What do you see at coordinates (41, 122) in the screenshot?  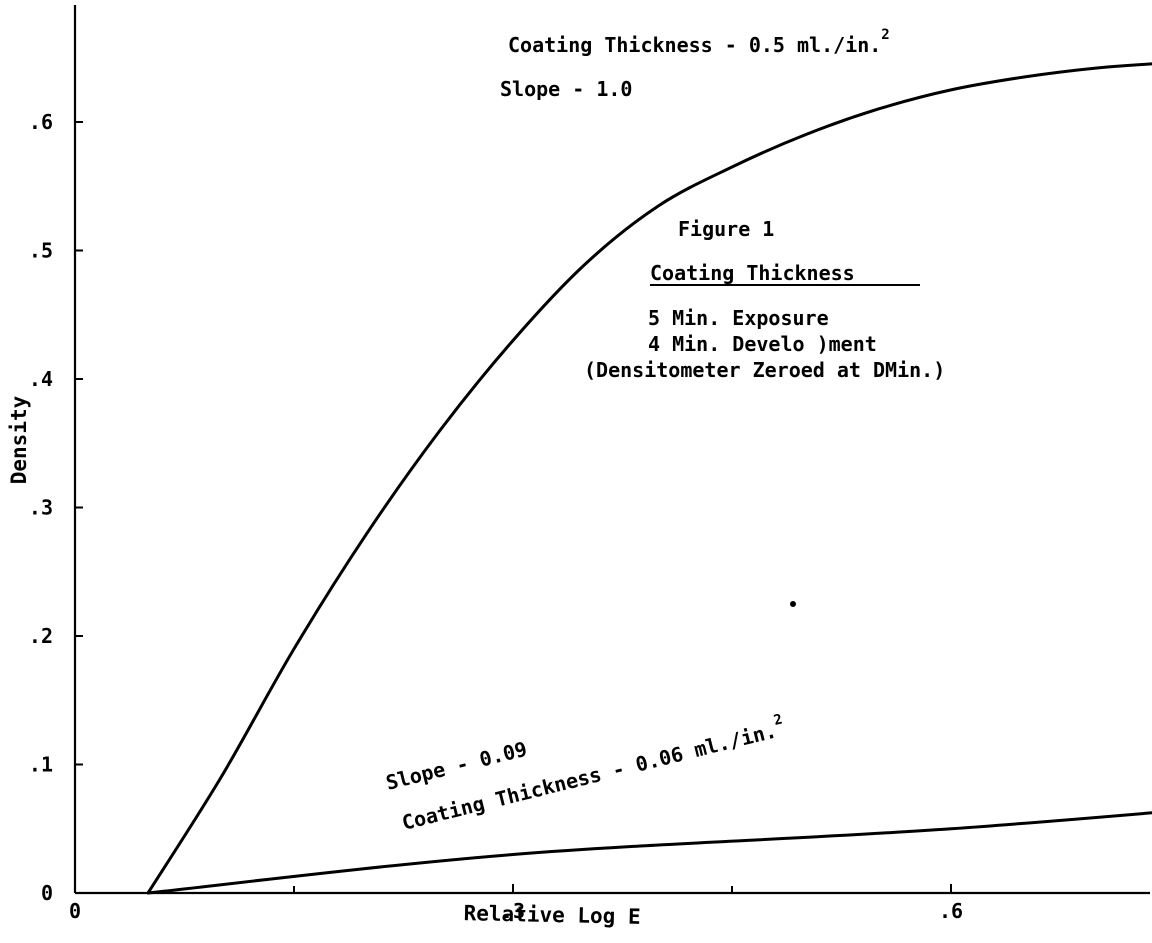 I see `y-tick-label: .6` at bounding box center [41, 122].